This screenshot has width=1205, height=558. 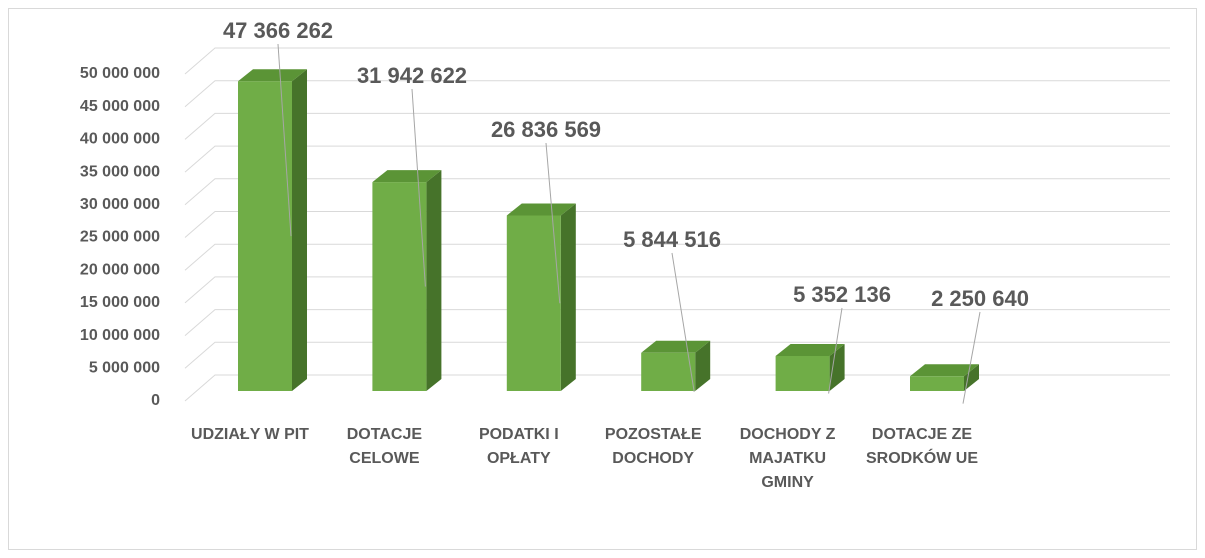 I want to click on data-label: 5 844 516, so click(x=672, y=239).